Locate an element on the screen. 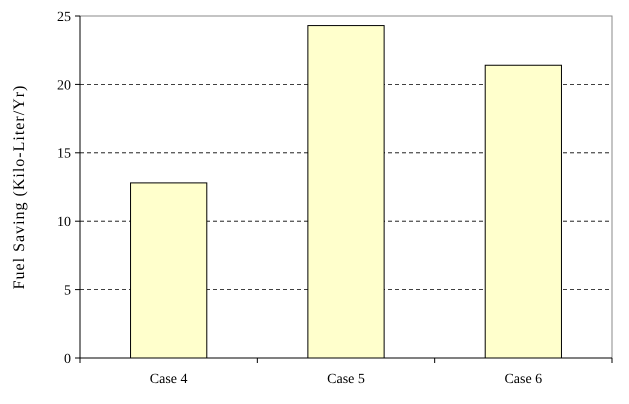  y-tick-label: 0 is located at coordinates (67, 359).